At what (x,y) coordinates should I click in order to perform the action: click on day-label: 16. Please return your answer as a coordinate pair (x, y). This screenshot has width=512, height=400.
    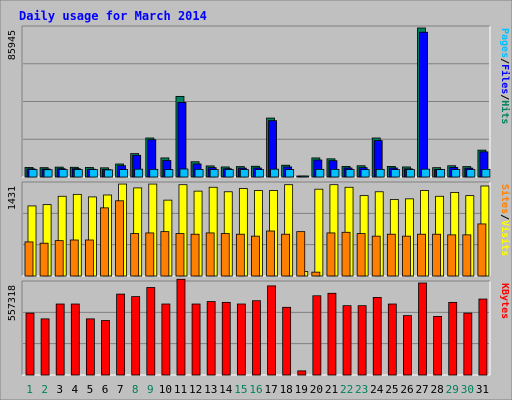
    Looking at the image, I should click on (255, 389).